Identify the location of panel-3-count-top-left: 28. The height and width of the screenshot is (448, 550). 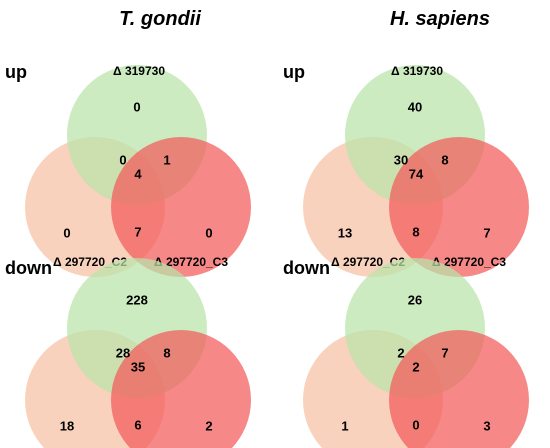
(123, 352).